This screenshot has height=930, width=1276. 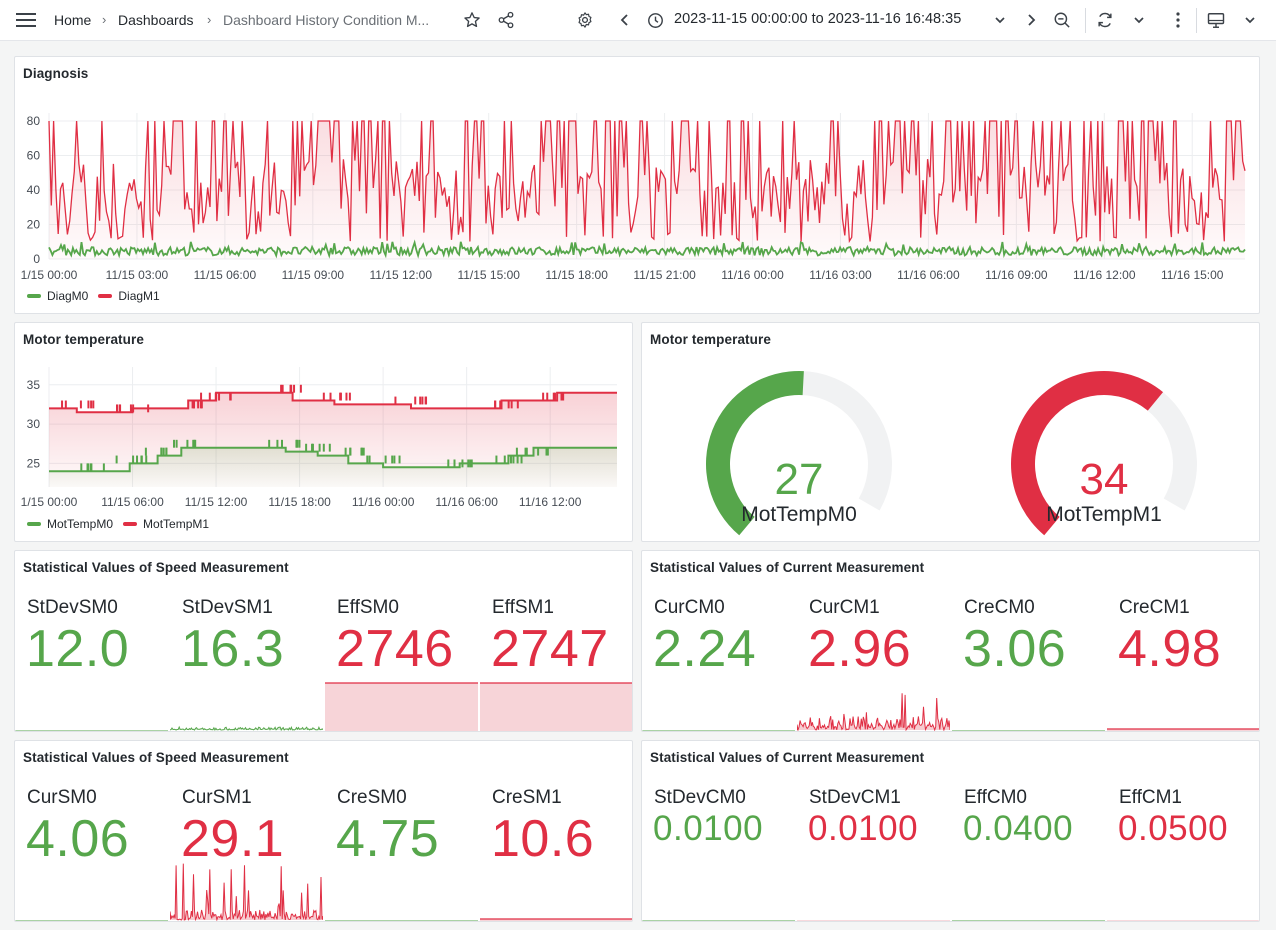 I want to click on stat-cell-stdevsm0: StDevSM0 12.0, so click(x=91, y=656).